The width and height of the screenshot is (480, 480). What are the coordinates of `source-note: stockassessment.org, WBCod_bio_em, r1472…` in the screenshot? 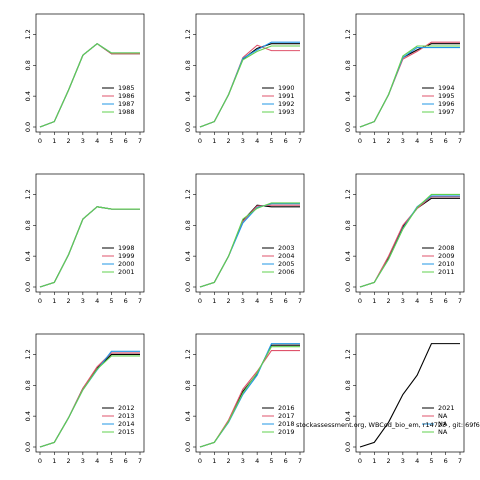 It's located at (388, 425).